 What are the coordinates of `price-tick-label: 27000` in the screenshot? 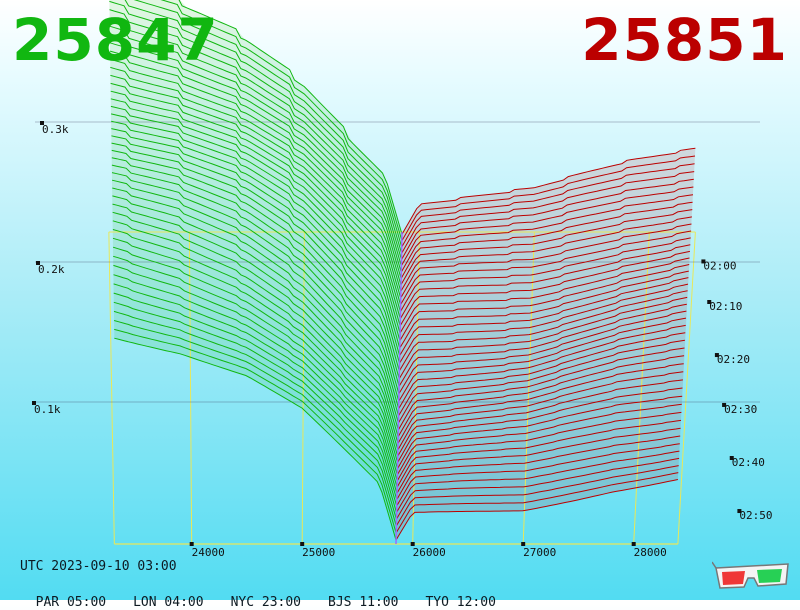 It's located at (539, 552).